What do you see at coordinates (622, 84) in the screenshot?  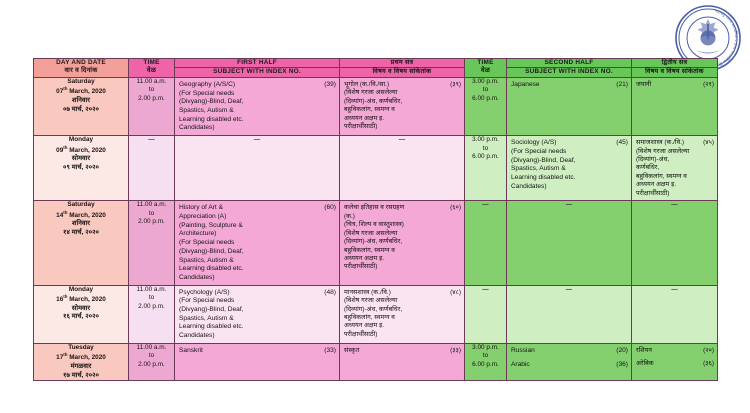 I see `subject-index-en: (21)` at bounding box center [622, 84].